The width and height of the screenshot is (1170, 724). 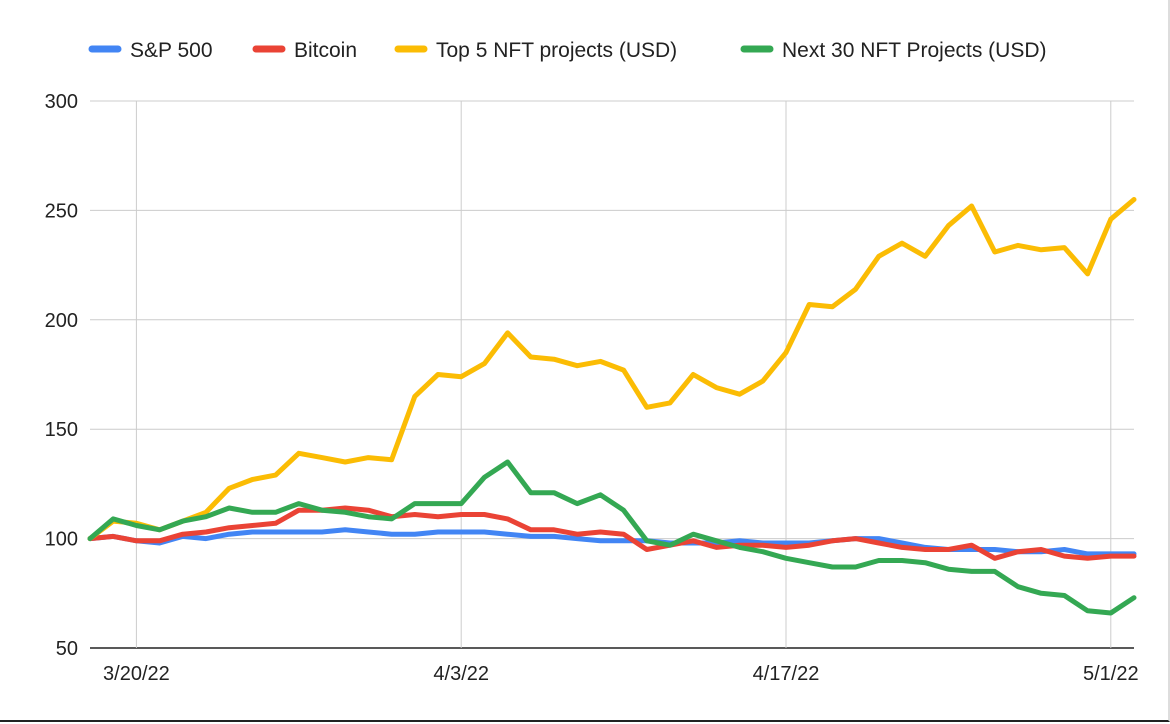 What do you see at coordinates (61, 102) in the screenshot?
I see `y-tick-label: 300` at bounding box center [61, 102].